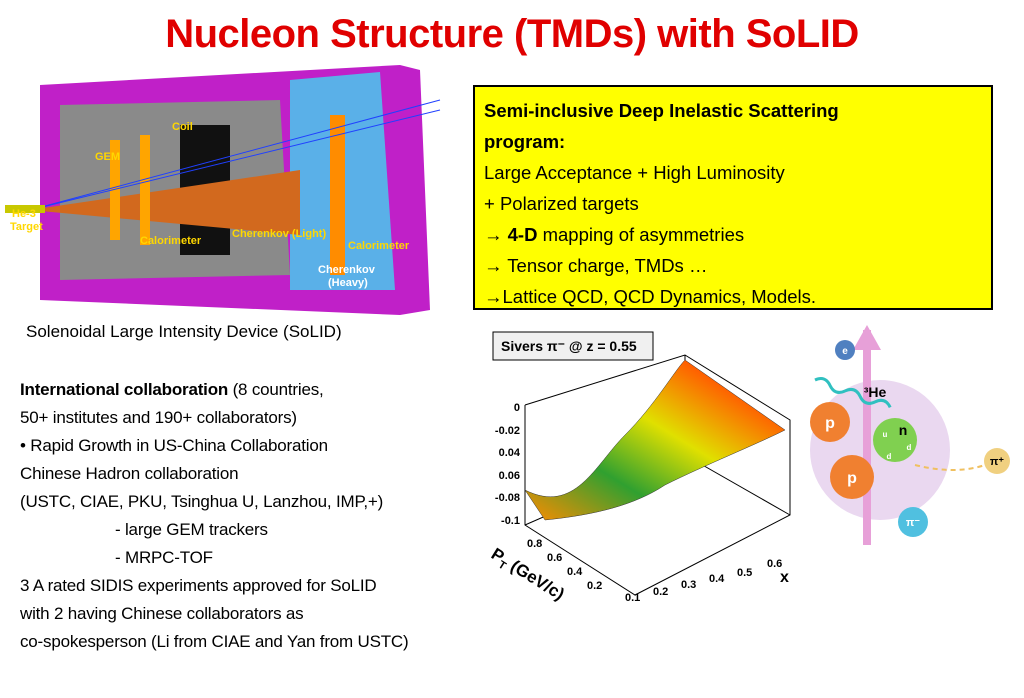 The image size is (1024, 698). What do you see at coordinates (124, 389) in the screenshot?
I see `text-run: International collaboration` at bounding box center [124, 389].